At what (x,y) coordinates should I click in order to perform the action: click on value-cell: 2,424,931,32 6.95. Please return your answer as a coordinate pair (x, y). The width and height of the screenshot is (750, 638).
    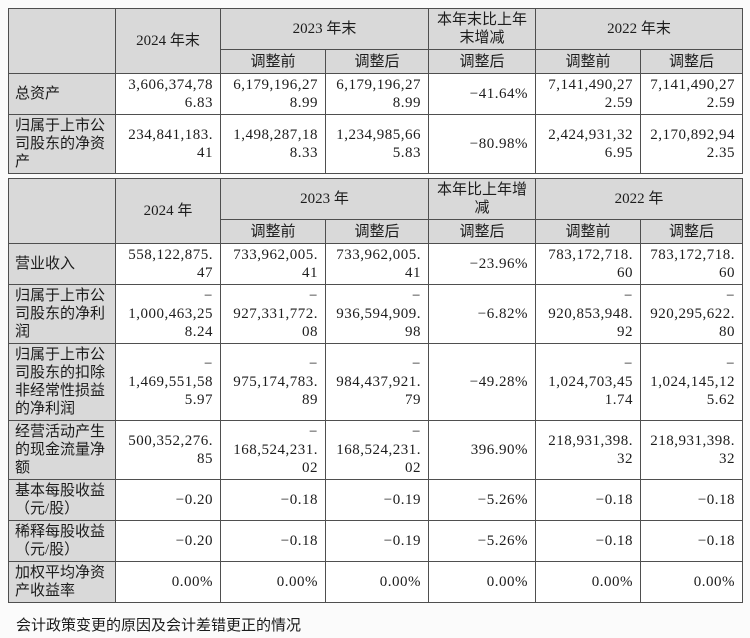
    Looking at the image, I should click on (588, 144).